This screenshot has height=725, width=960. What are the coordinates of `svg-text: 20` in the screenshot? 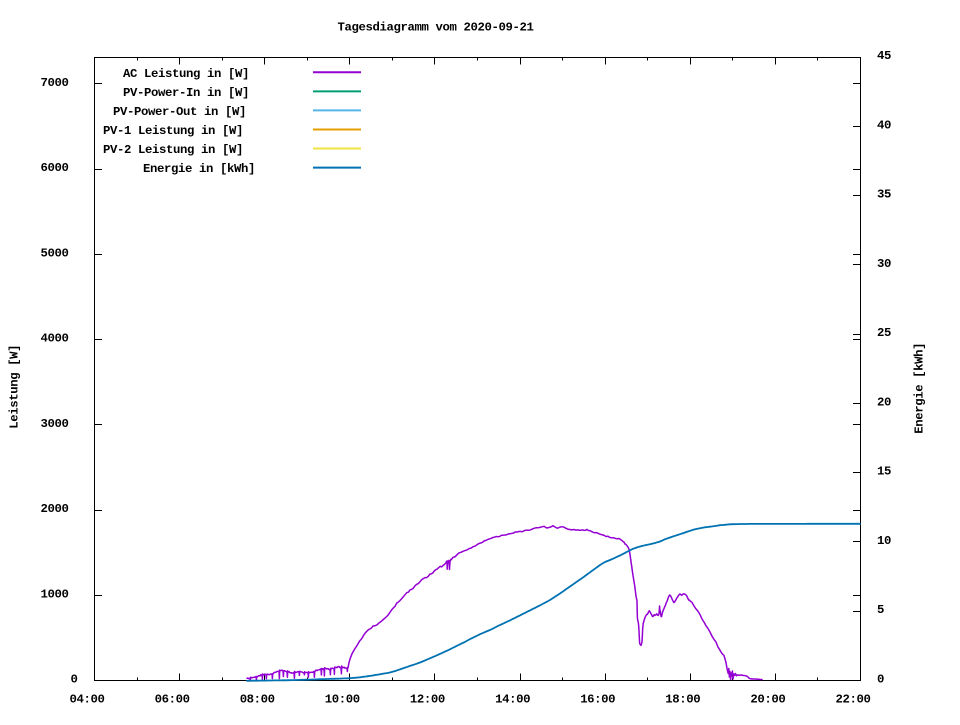 It's located at (884, 402).